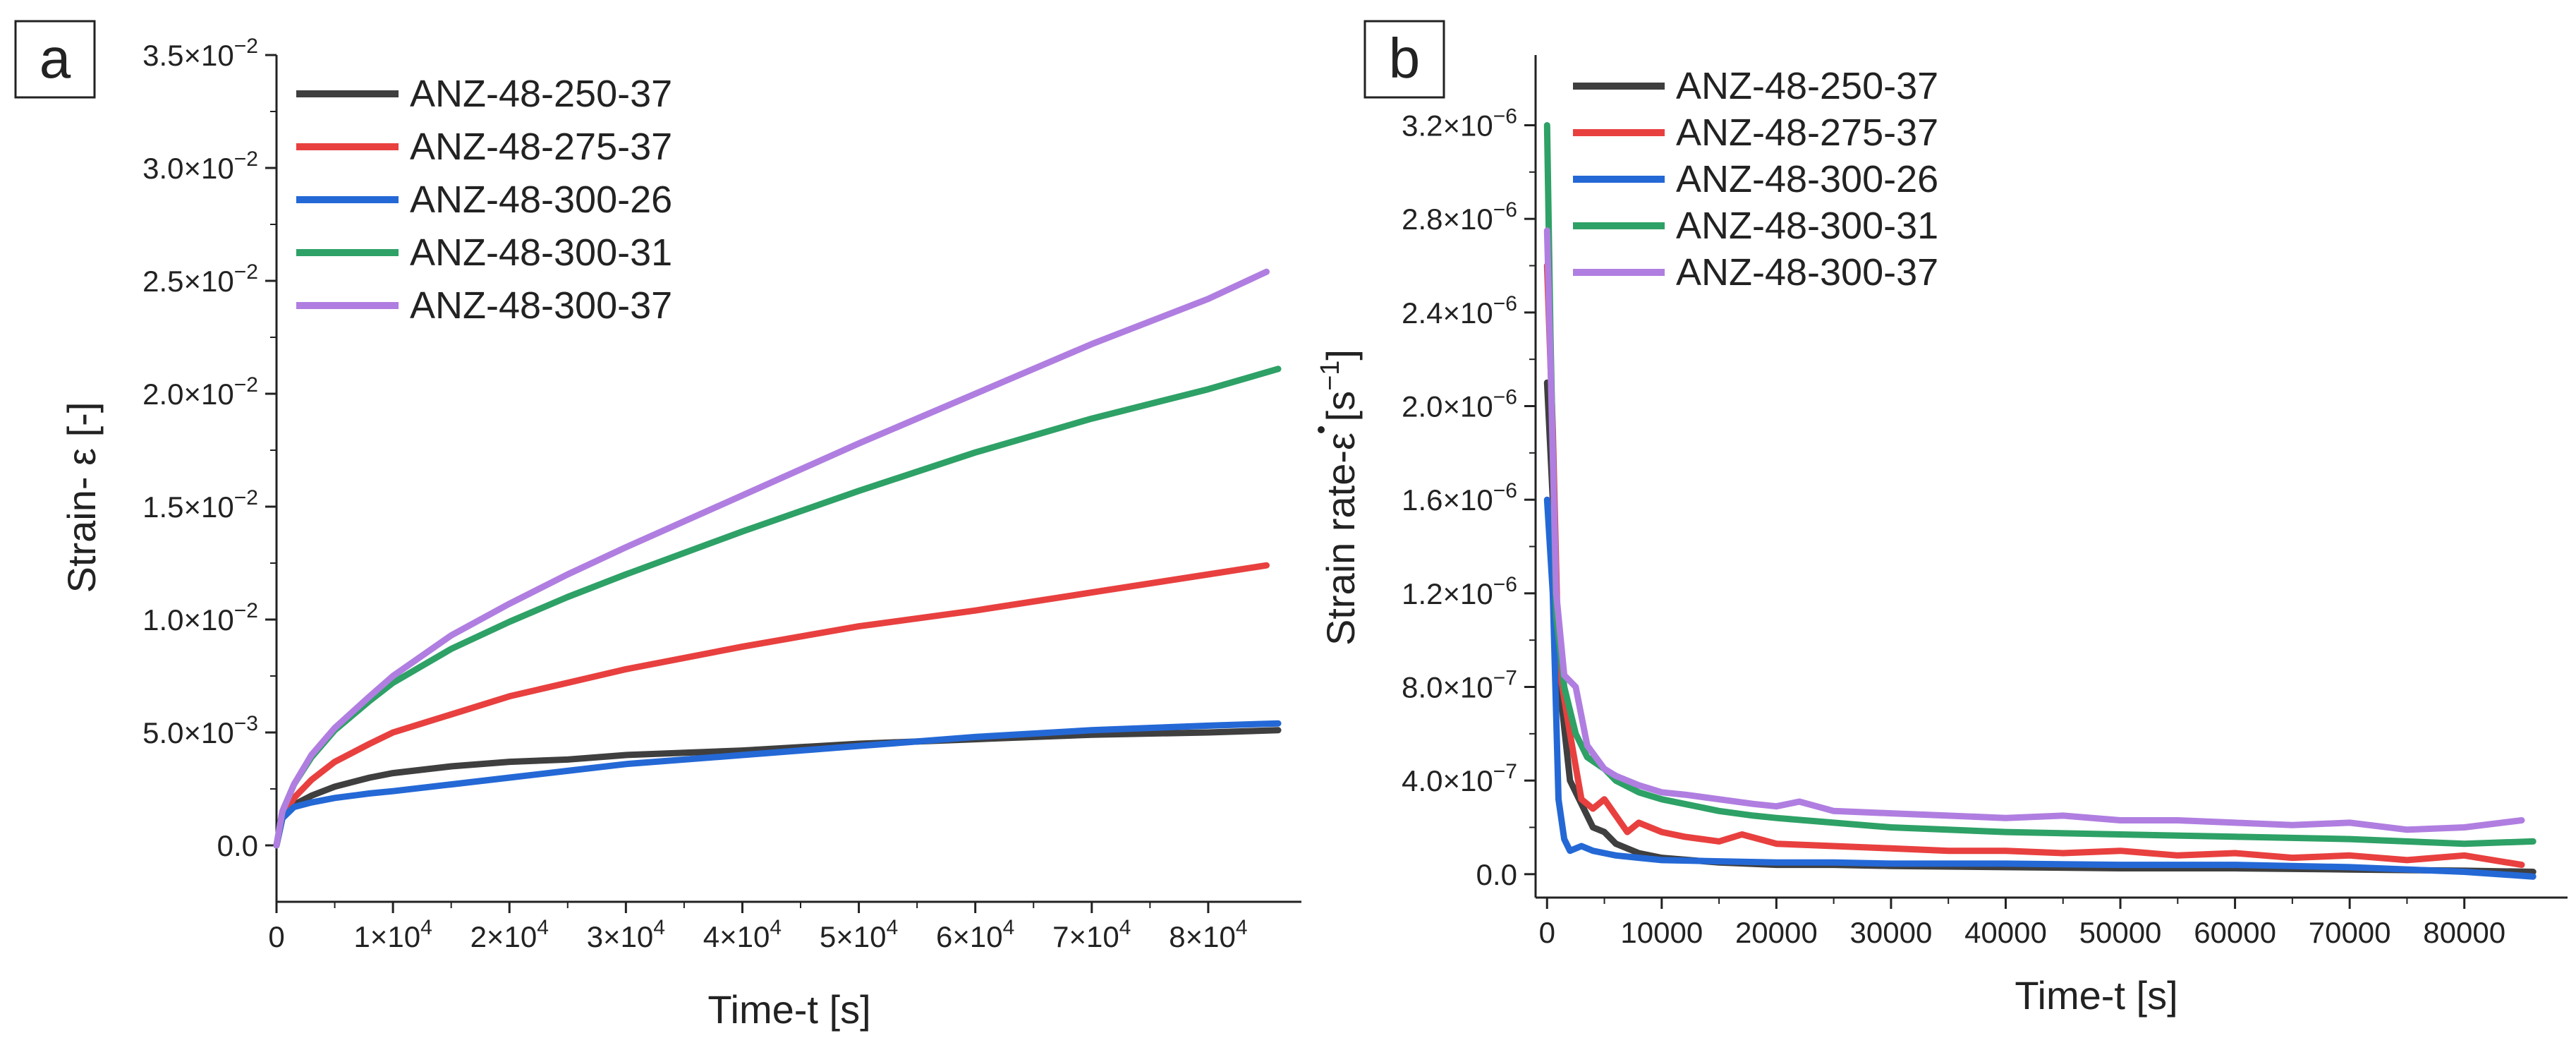  I want to click on panel-a-x-tick-label: 0, so click(276, 936).